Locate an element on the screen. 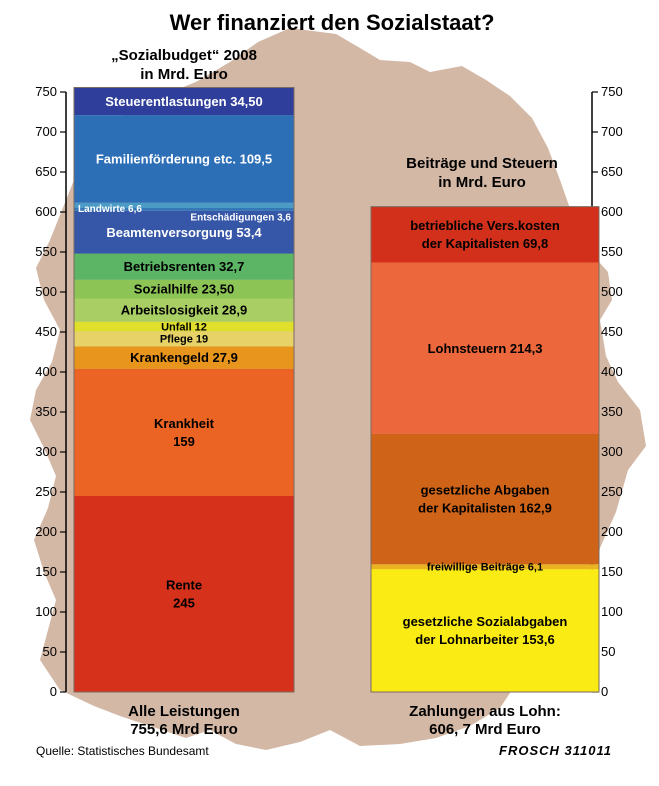 The height and width of the screenshot is (786, 659). left-tick-label: 200 is located at coordinates (46, 531).